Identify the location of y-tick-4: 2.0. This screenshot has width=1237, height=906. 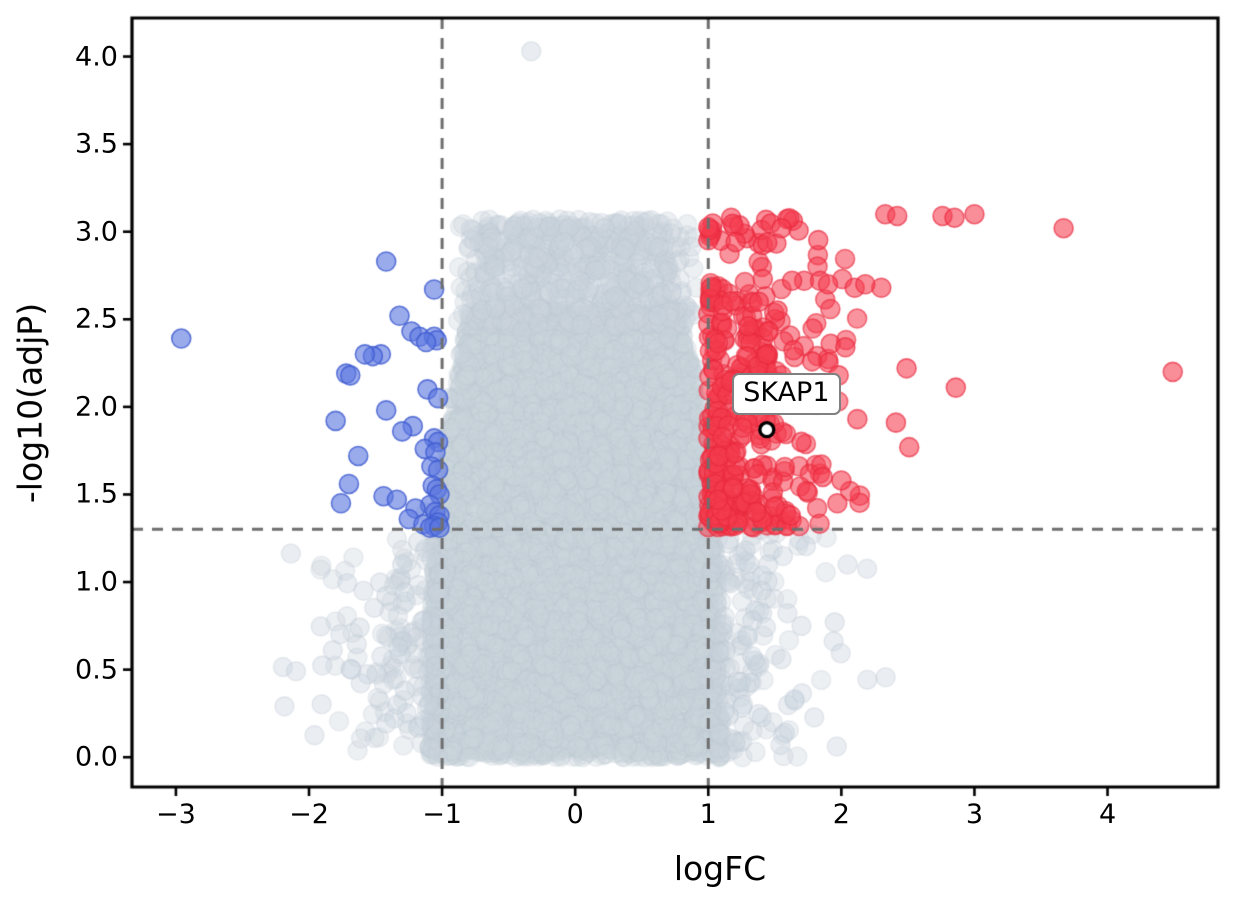
(96, 407).